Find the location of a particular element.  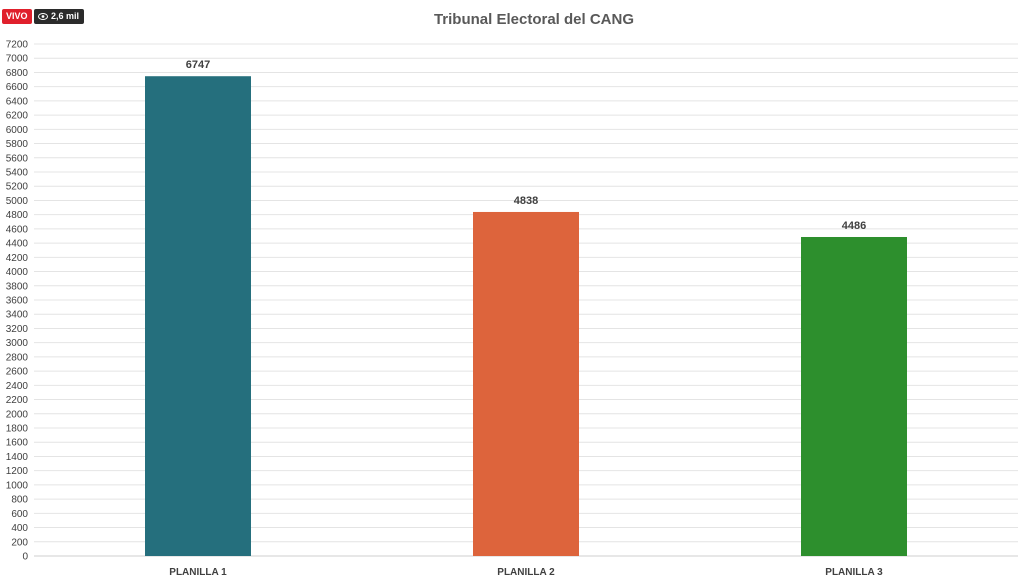

y-tick-label: 200 is located at coordinates (19, 542).